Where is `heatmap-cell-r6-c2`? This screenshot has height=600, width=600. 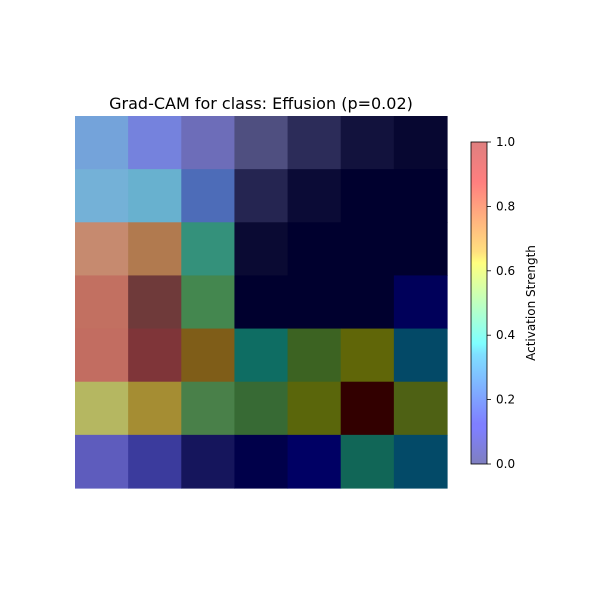 heatmap-cell-r6-c2 is located at coordinates (208, 461).